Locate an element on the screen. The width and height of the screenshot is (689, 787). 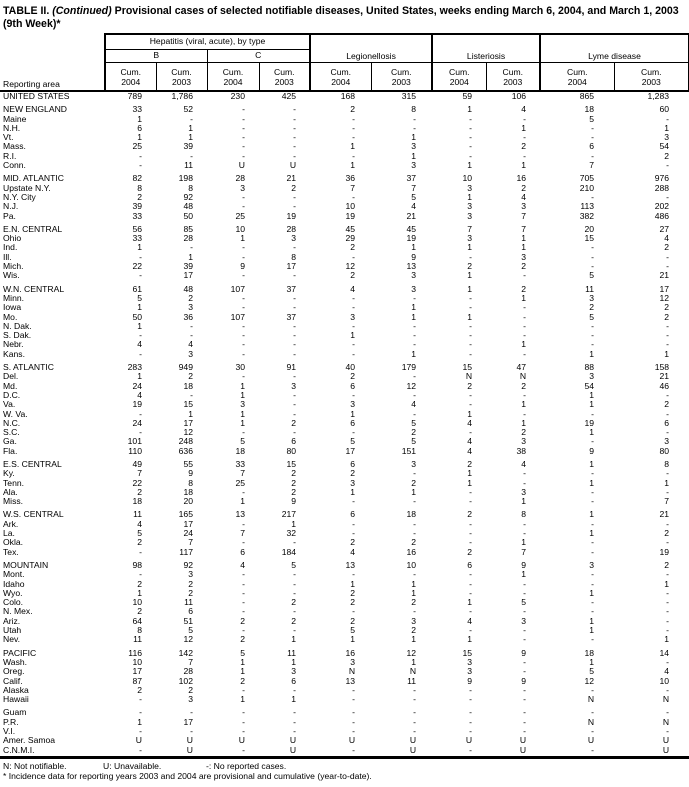
value-cell: 107 is located at coordinates (237, 288).